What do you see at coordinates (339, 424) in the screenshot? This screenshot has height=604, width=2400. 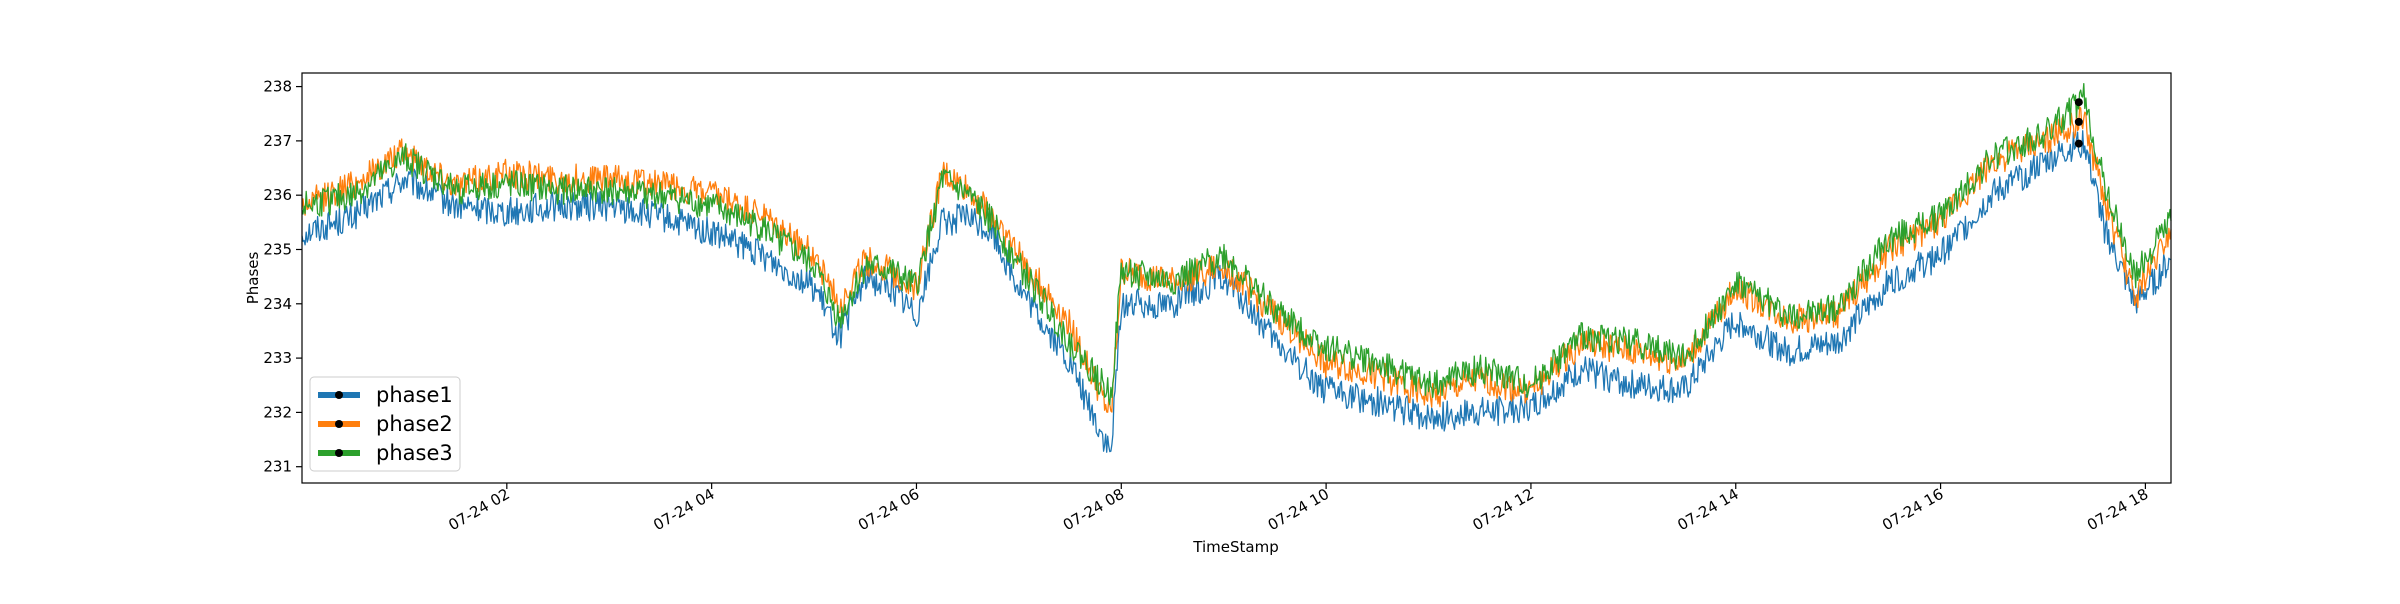 I see `legend-marker-phase2` at bounding box center [339, 424].